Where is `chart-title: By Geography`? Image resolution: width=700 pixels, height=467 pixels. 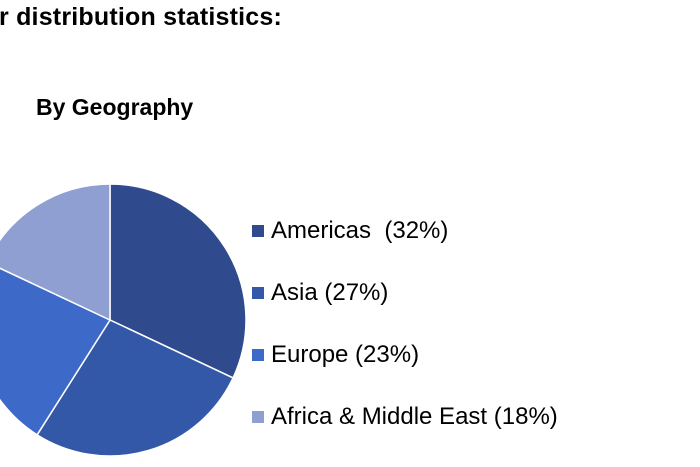 chart-title: By Geography is located at coordinates (115, 107).